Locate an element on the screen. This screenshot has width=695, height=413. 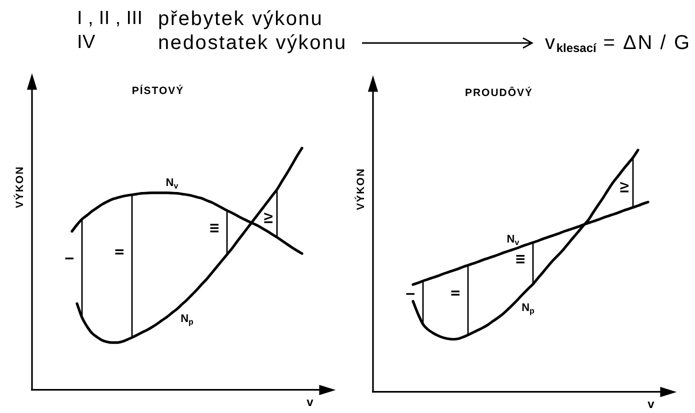
text: I , II , III is located at coordinates (110, 19).